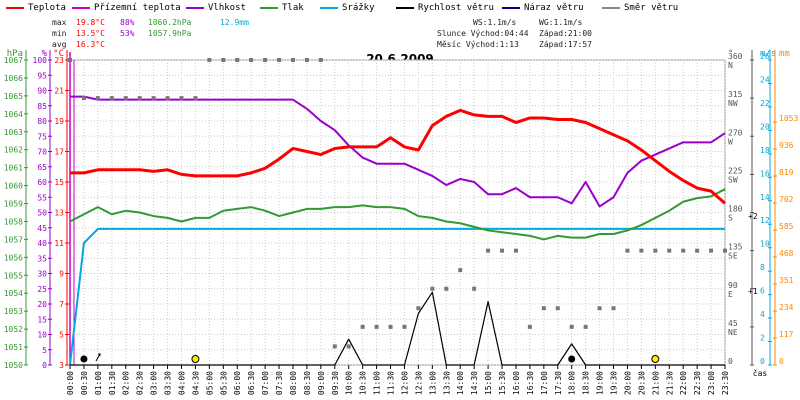 Image resolution: width=800 pixels, height=400 pixels. Describe the element at coordinates (397, 214) in the screenshot. I see `pressure-line` at that location.